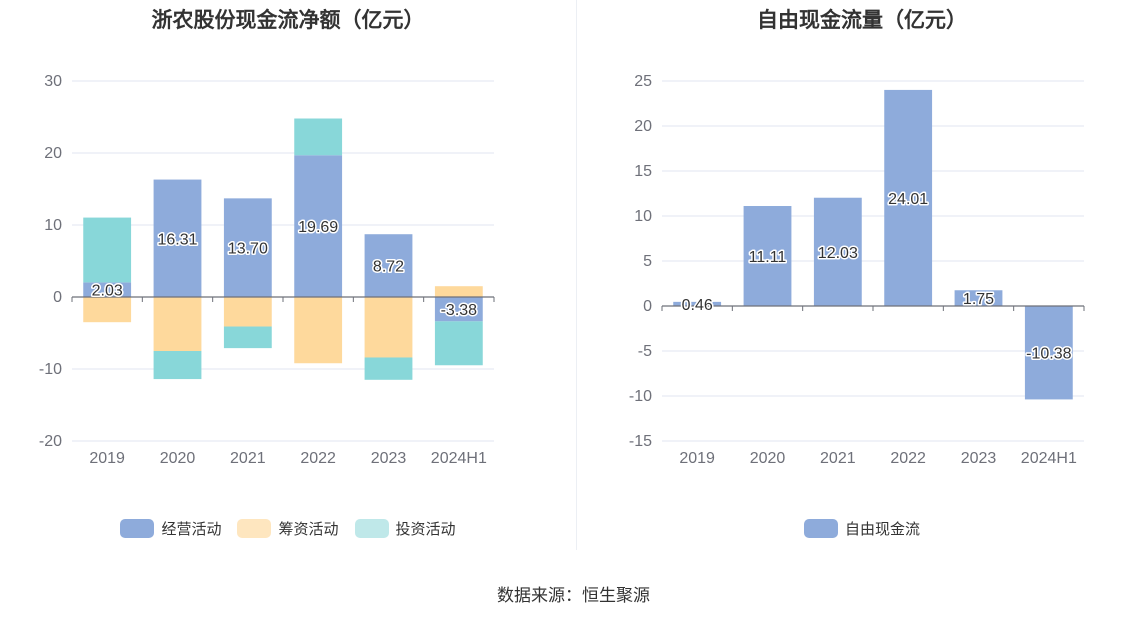 The height and width of the screenshot is (619, 1147). I want to click on data-label: 0.46, so click(697, 305).